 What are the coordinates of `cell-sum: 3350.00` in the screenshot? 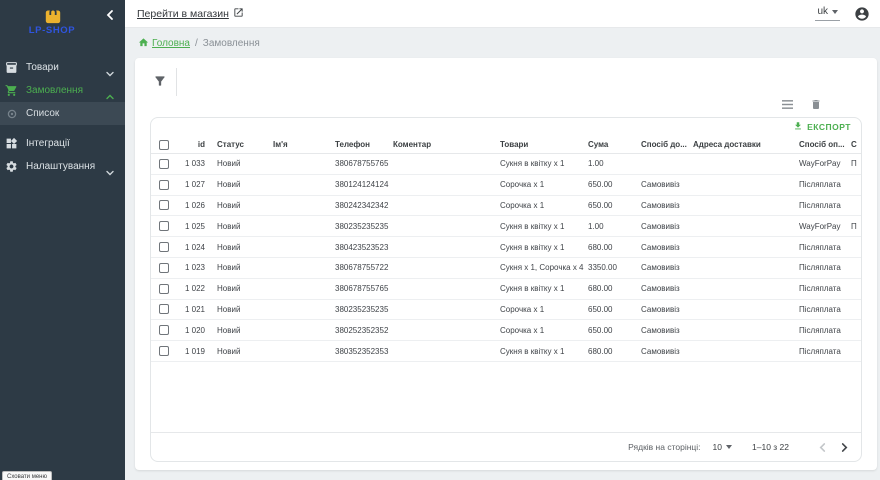 It's located at (602, 268).